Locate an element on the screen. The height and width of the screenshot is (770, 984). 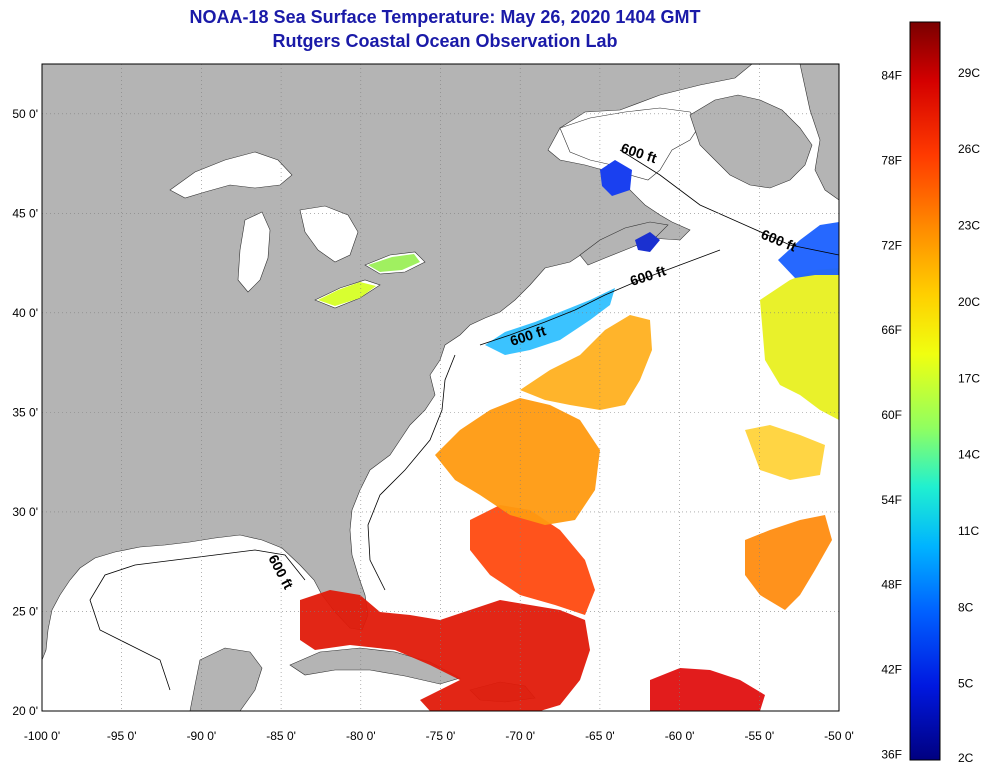
map-subtitle: Rutgers Coastal Ocean Observation Lab is located at coordinates (445, 41).